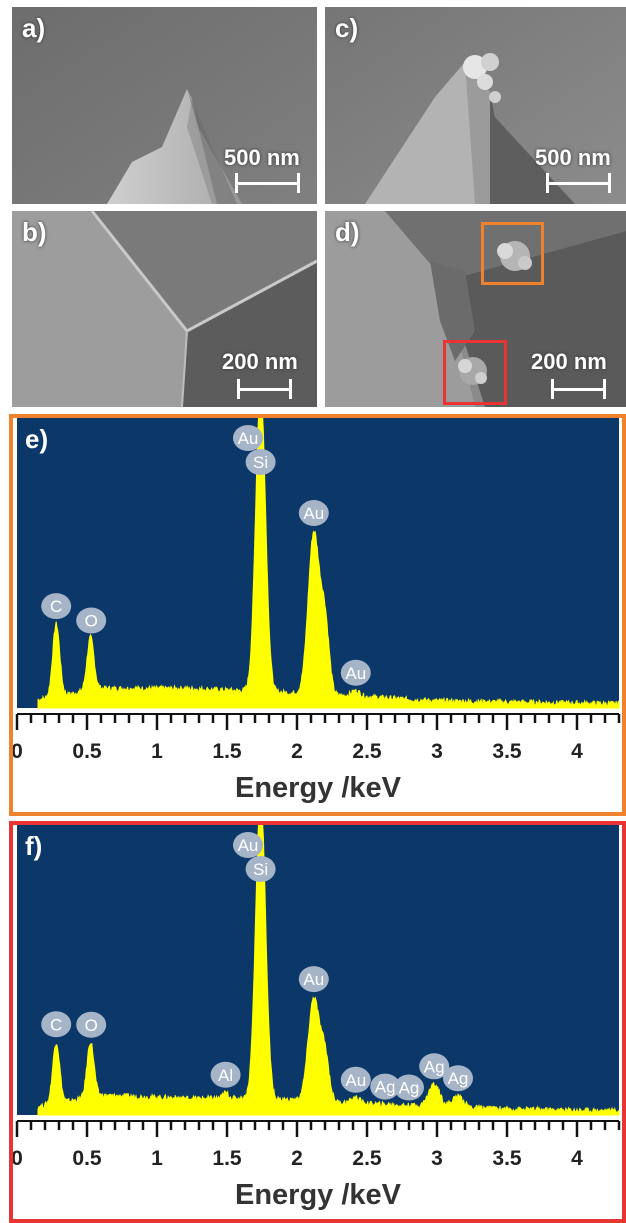  Describe the element at coordinates (268, 376) in the screenshot. I see `scalebar-b: 200 nm` at that location.